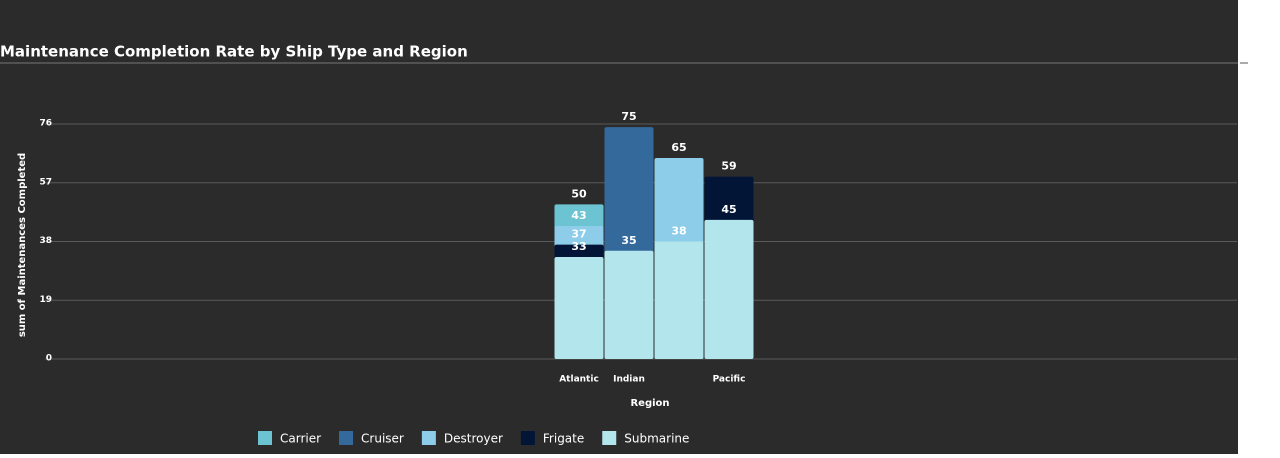 The width and height of the screenshot is (1280, 458). I want to click on value-label: 43, so click(578, 215).